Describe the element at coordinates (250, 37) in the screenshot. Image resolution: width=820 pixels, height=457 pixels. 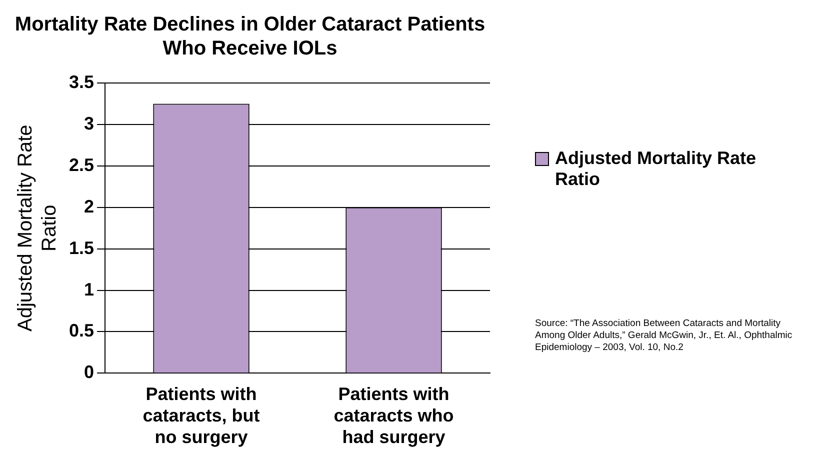
I see `chart-title: Mortality Rate Declines in Older Cataract Patients Who Receive IOLs` at that location.